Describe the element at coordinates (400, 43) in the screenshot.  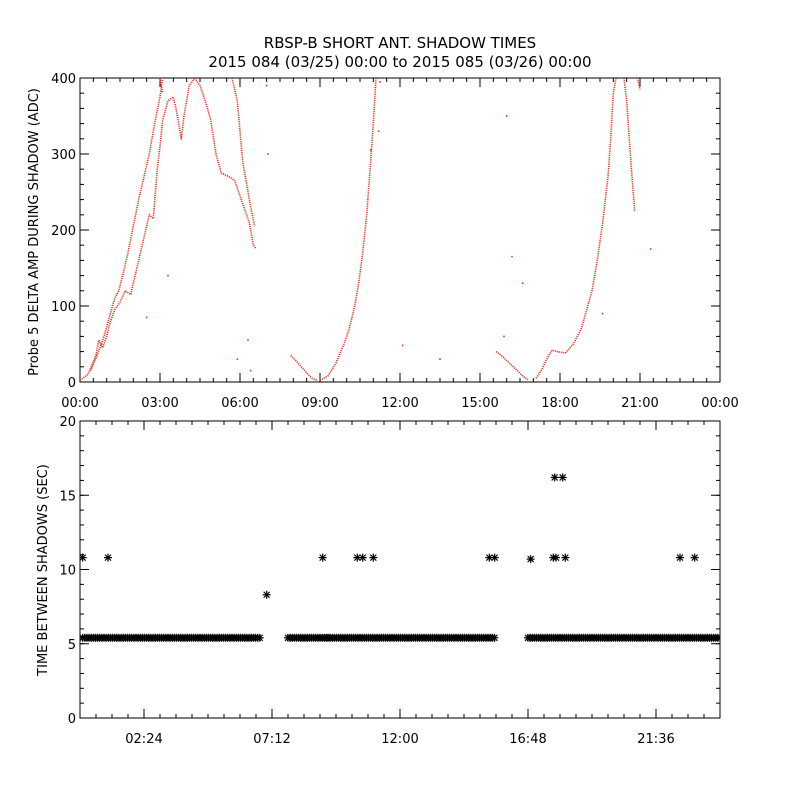
I see `chart-title-line1: RBSP-B SHORT ANT. SHADOW TIMES` at that location.